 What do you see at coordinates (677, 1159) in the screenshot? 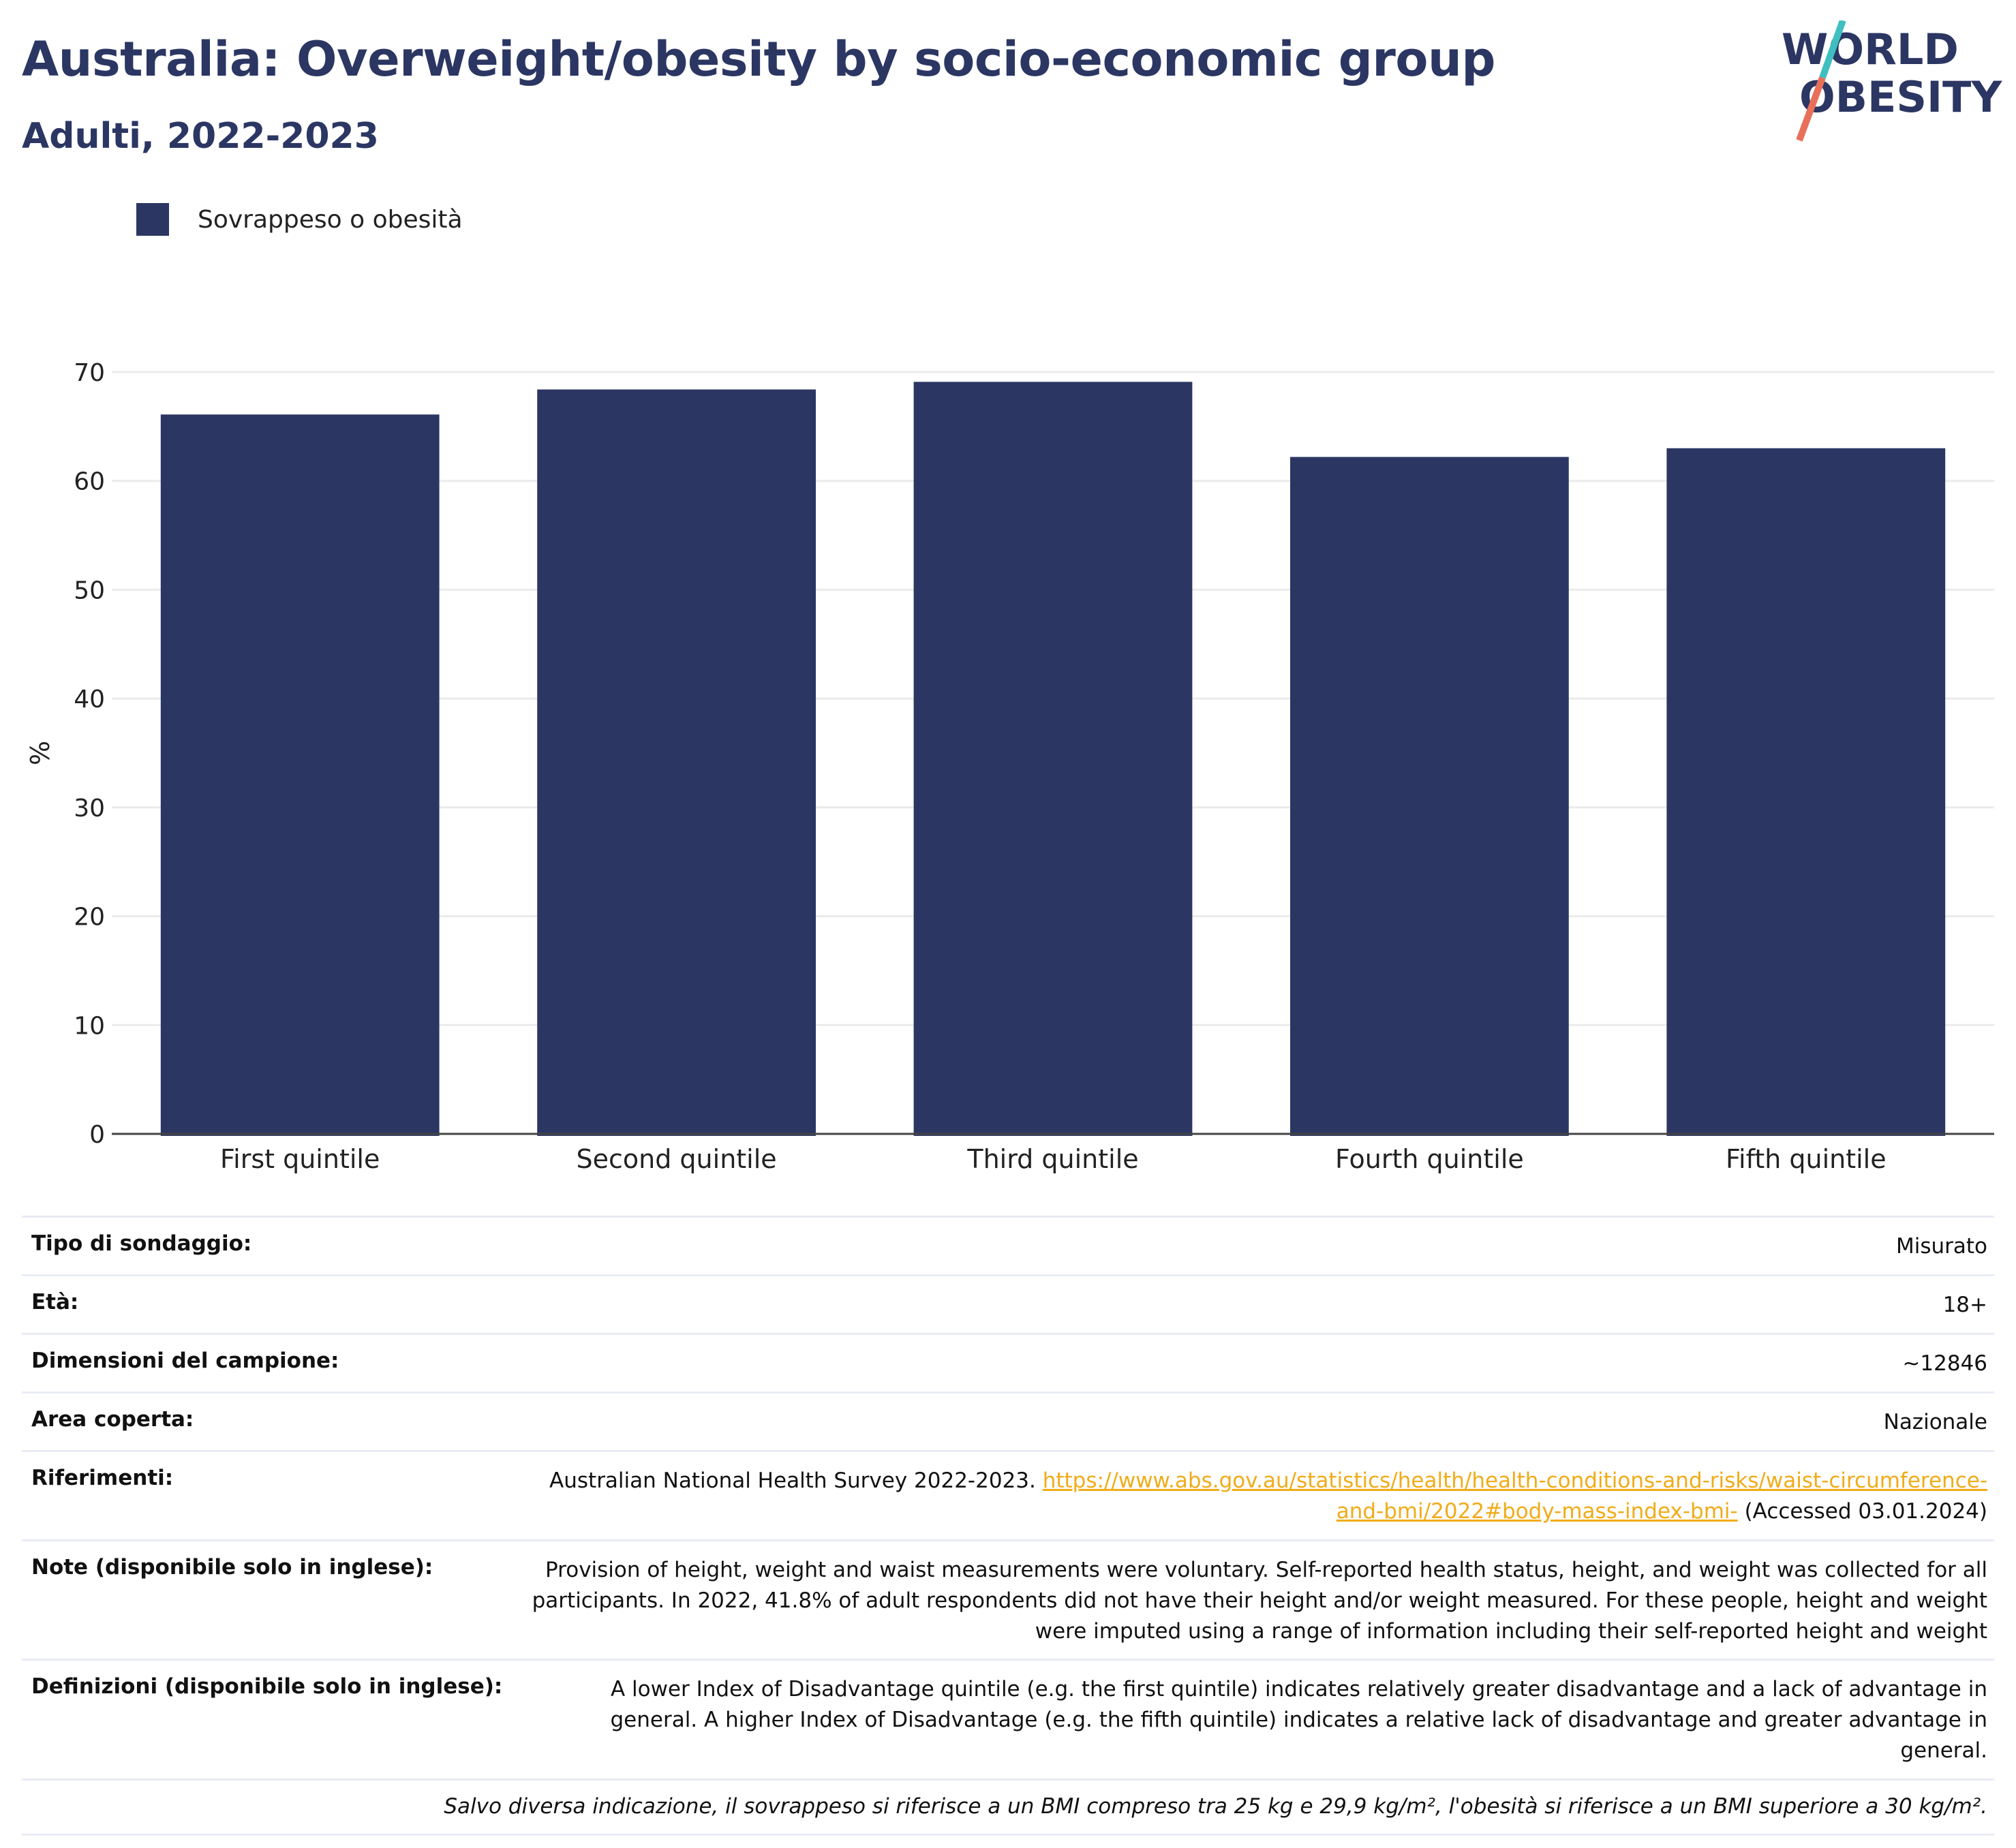
I see `x-tick-label: Second quintile` at bounding box center [677, 1159].